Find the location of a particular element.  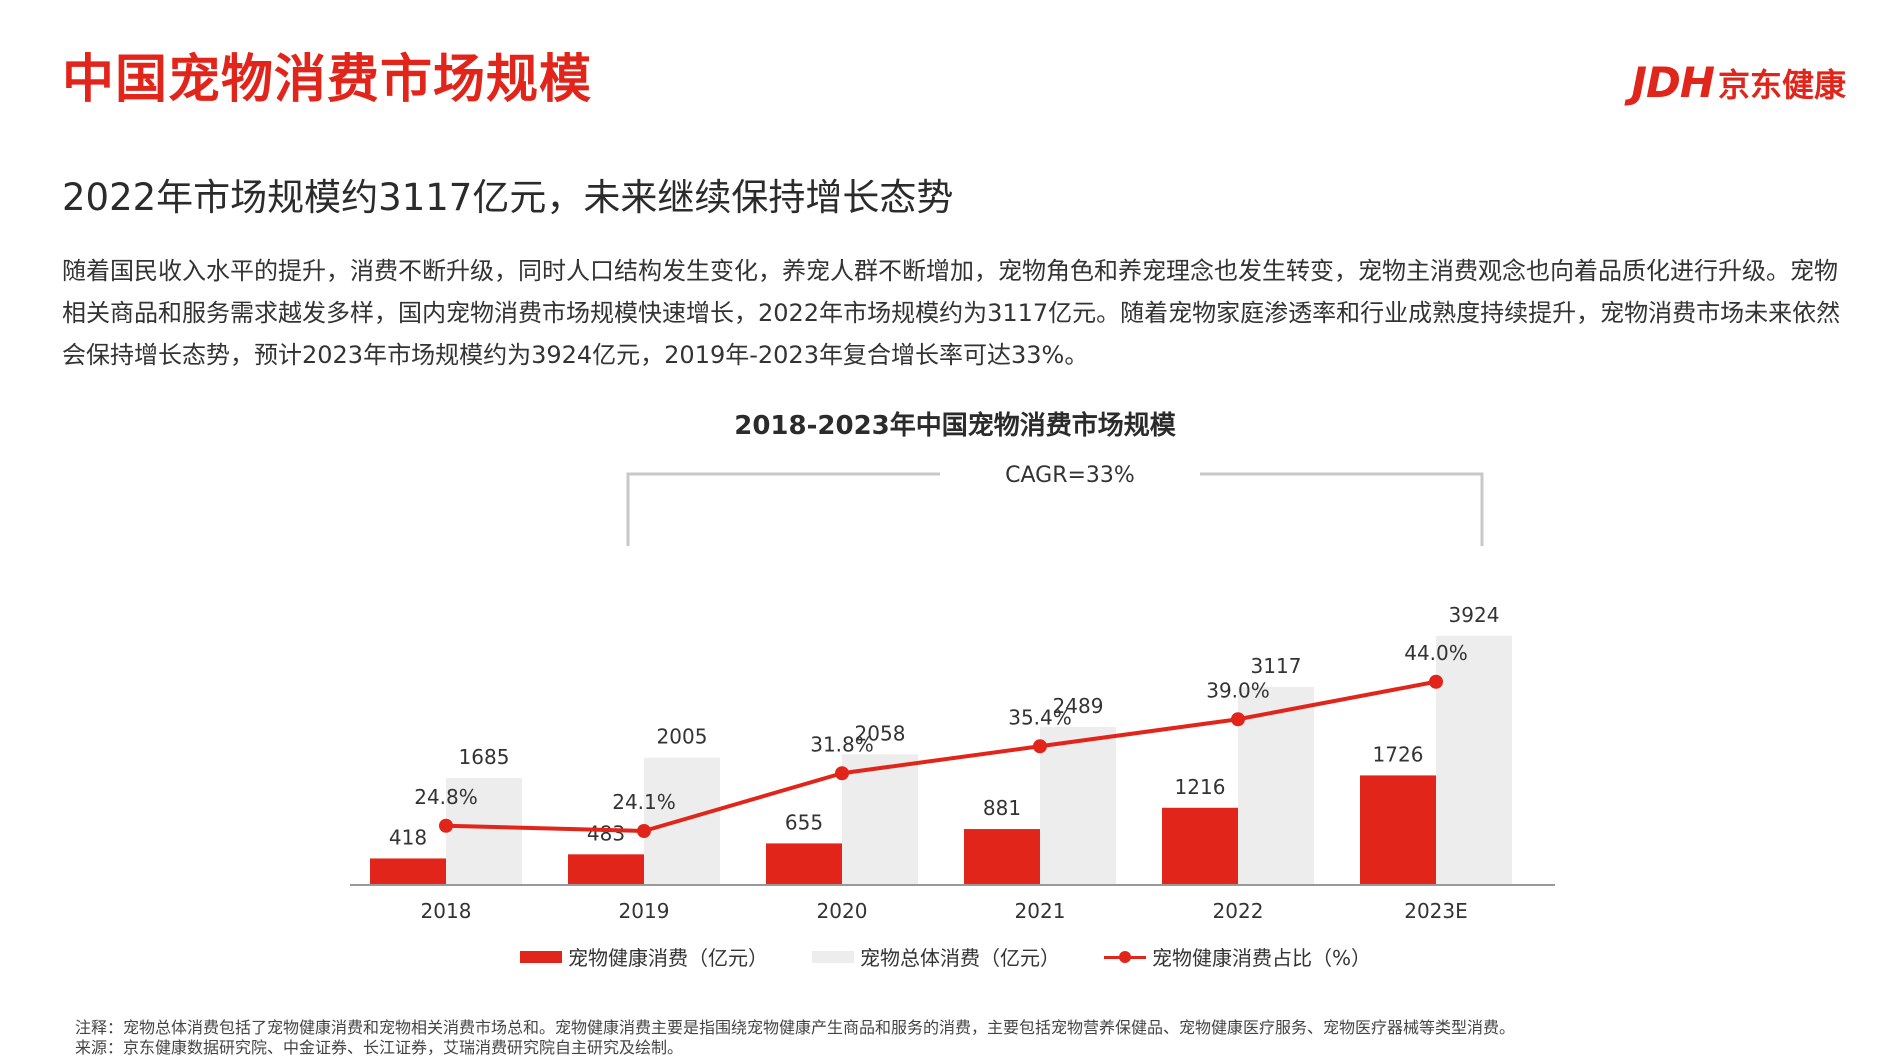

share-point-2023E is located at coordinates (1436, 681).